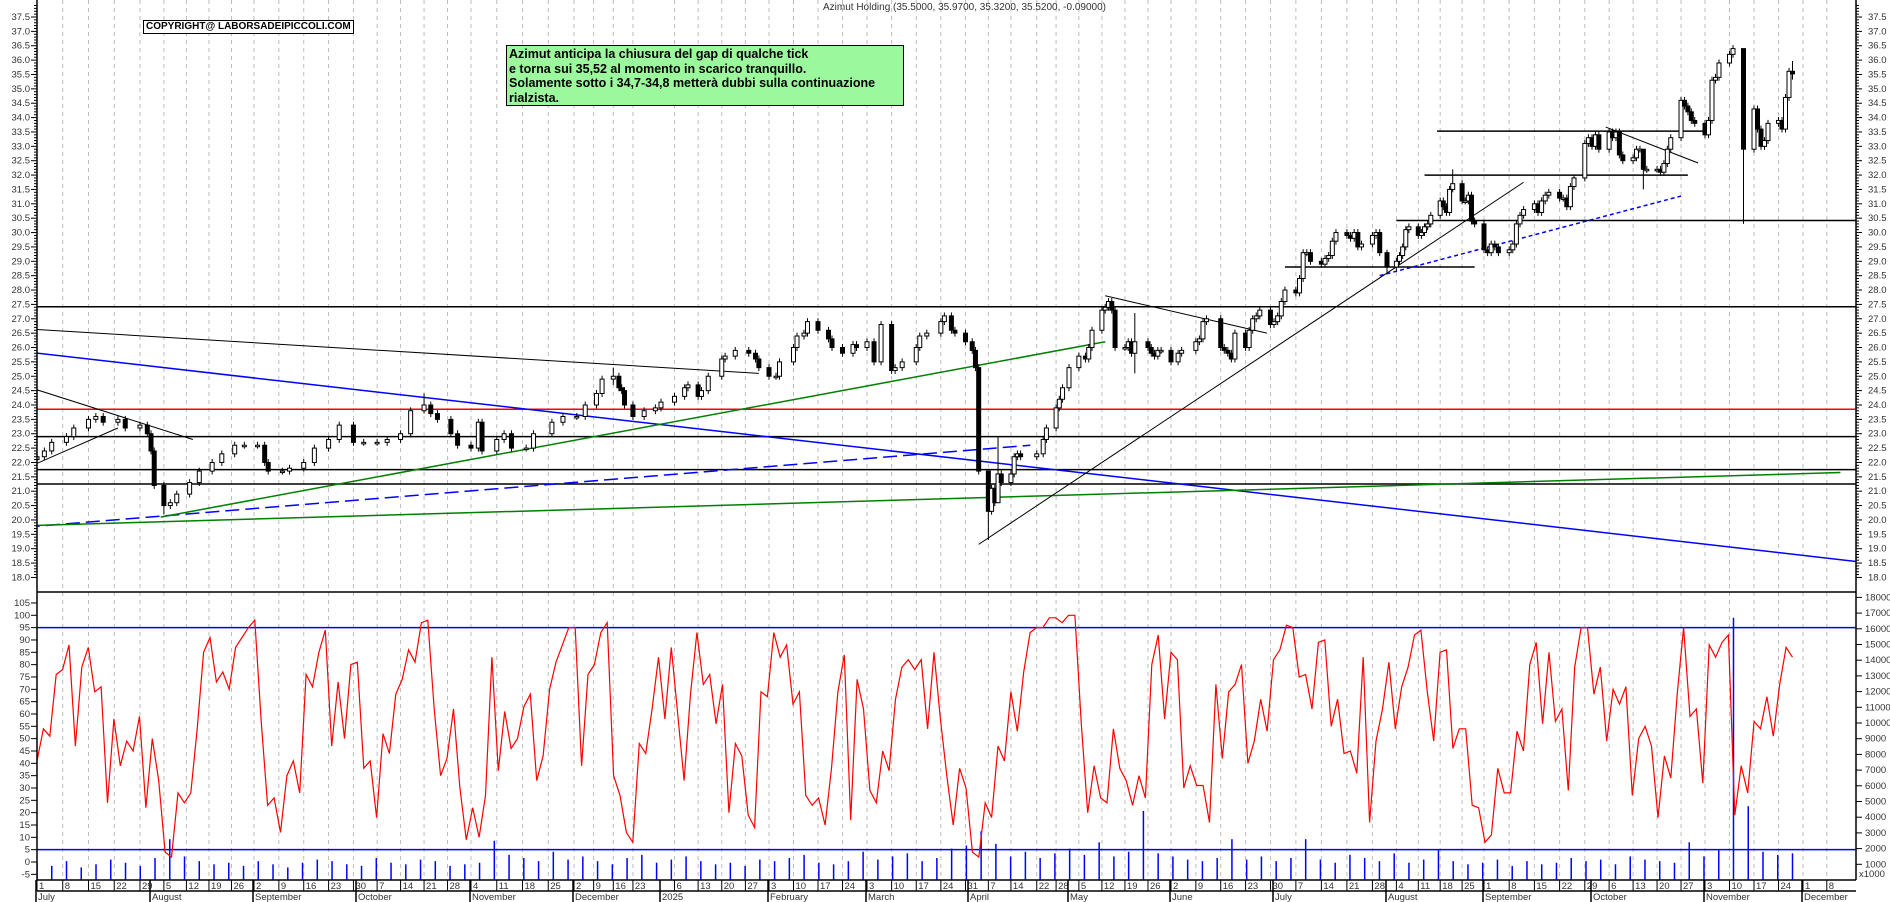 This screenshot has height=902, width=1890. What do you see at coordinates (1251, 363) in the screenshot?
I see `trendline` at bounding box center [1251, 363].